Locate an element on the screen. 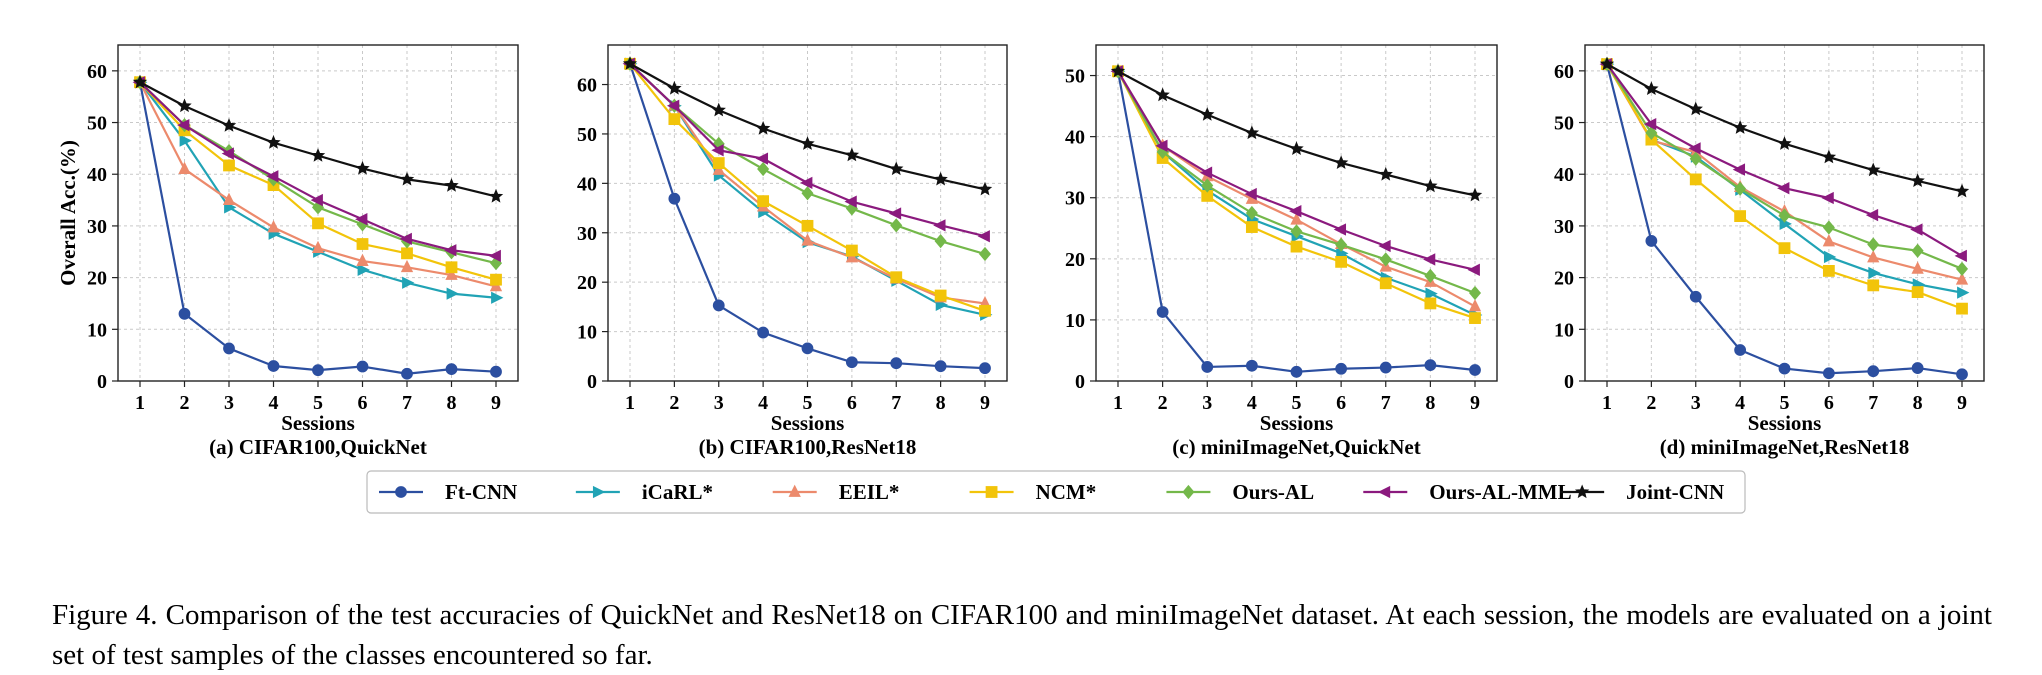 This screenshot has height=675, width=2042. x-tick-label: 5 is located at coordinates (1785, 403).